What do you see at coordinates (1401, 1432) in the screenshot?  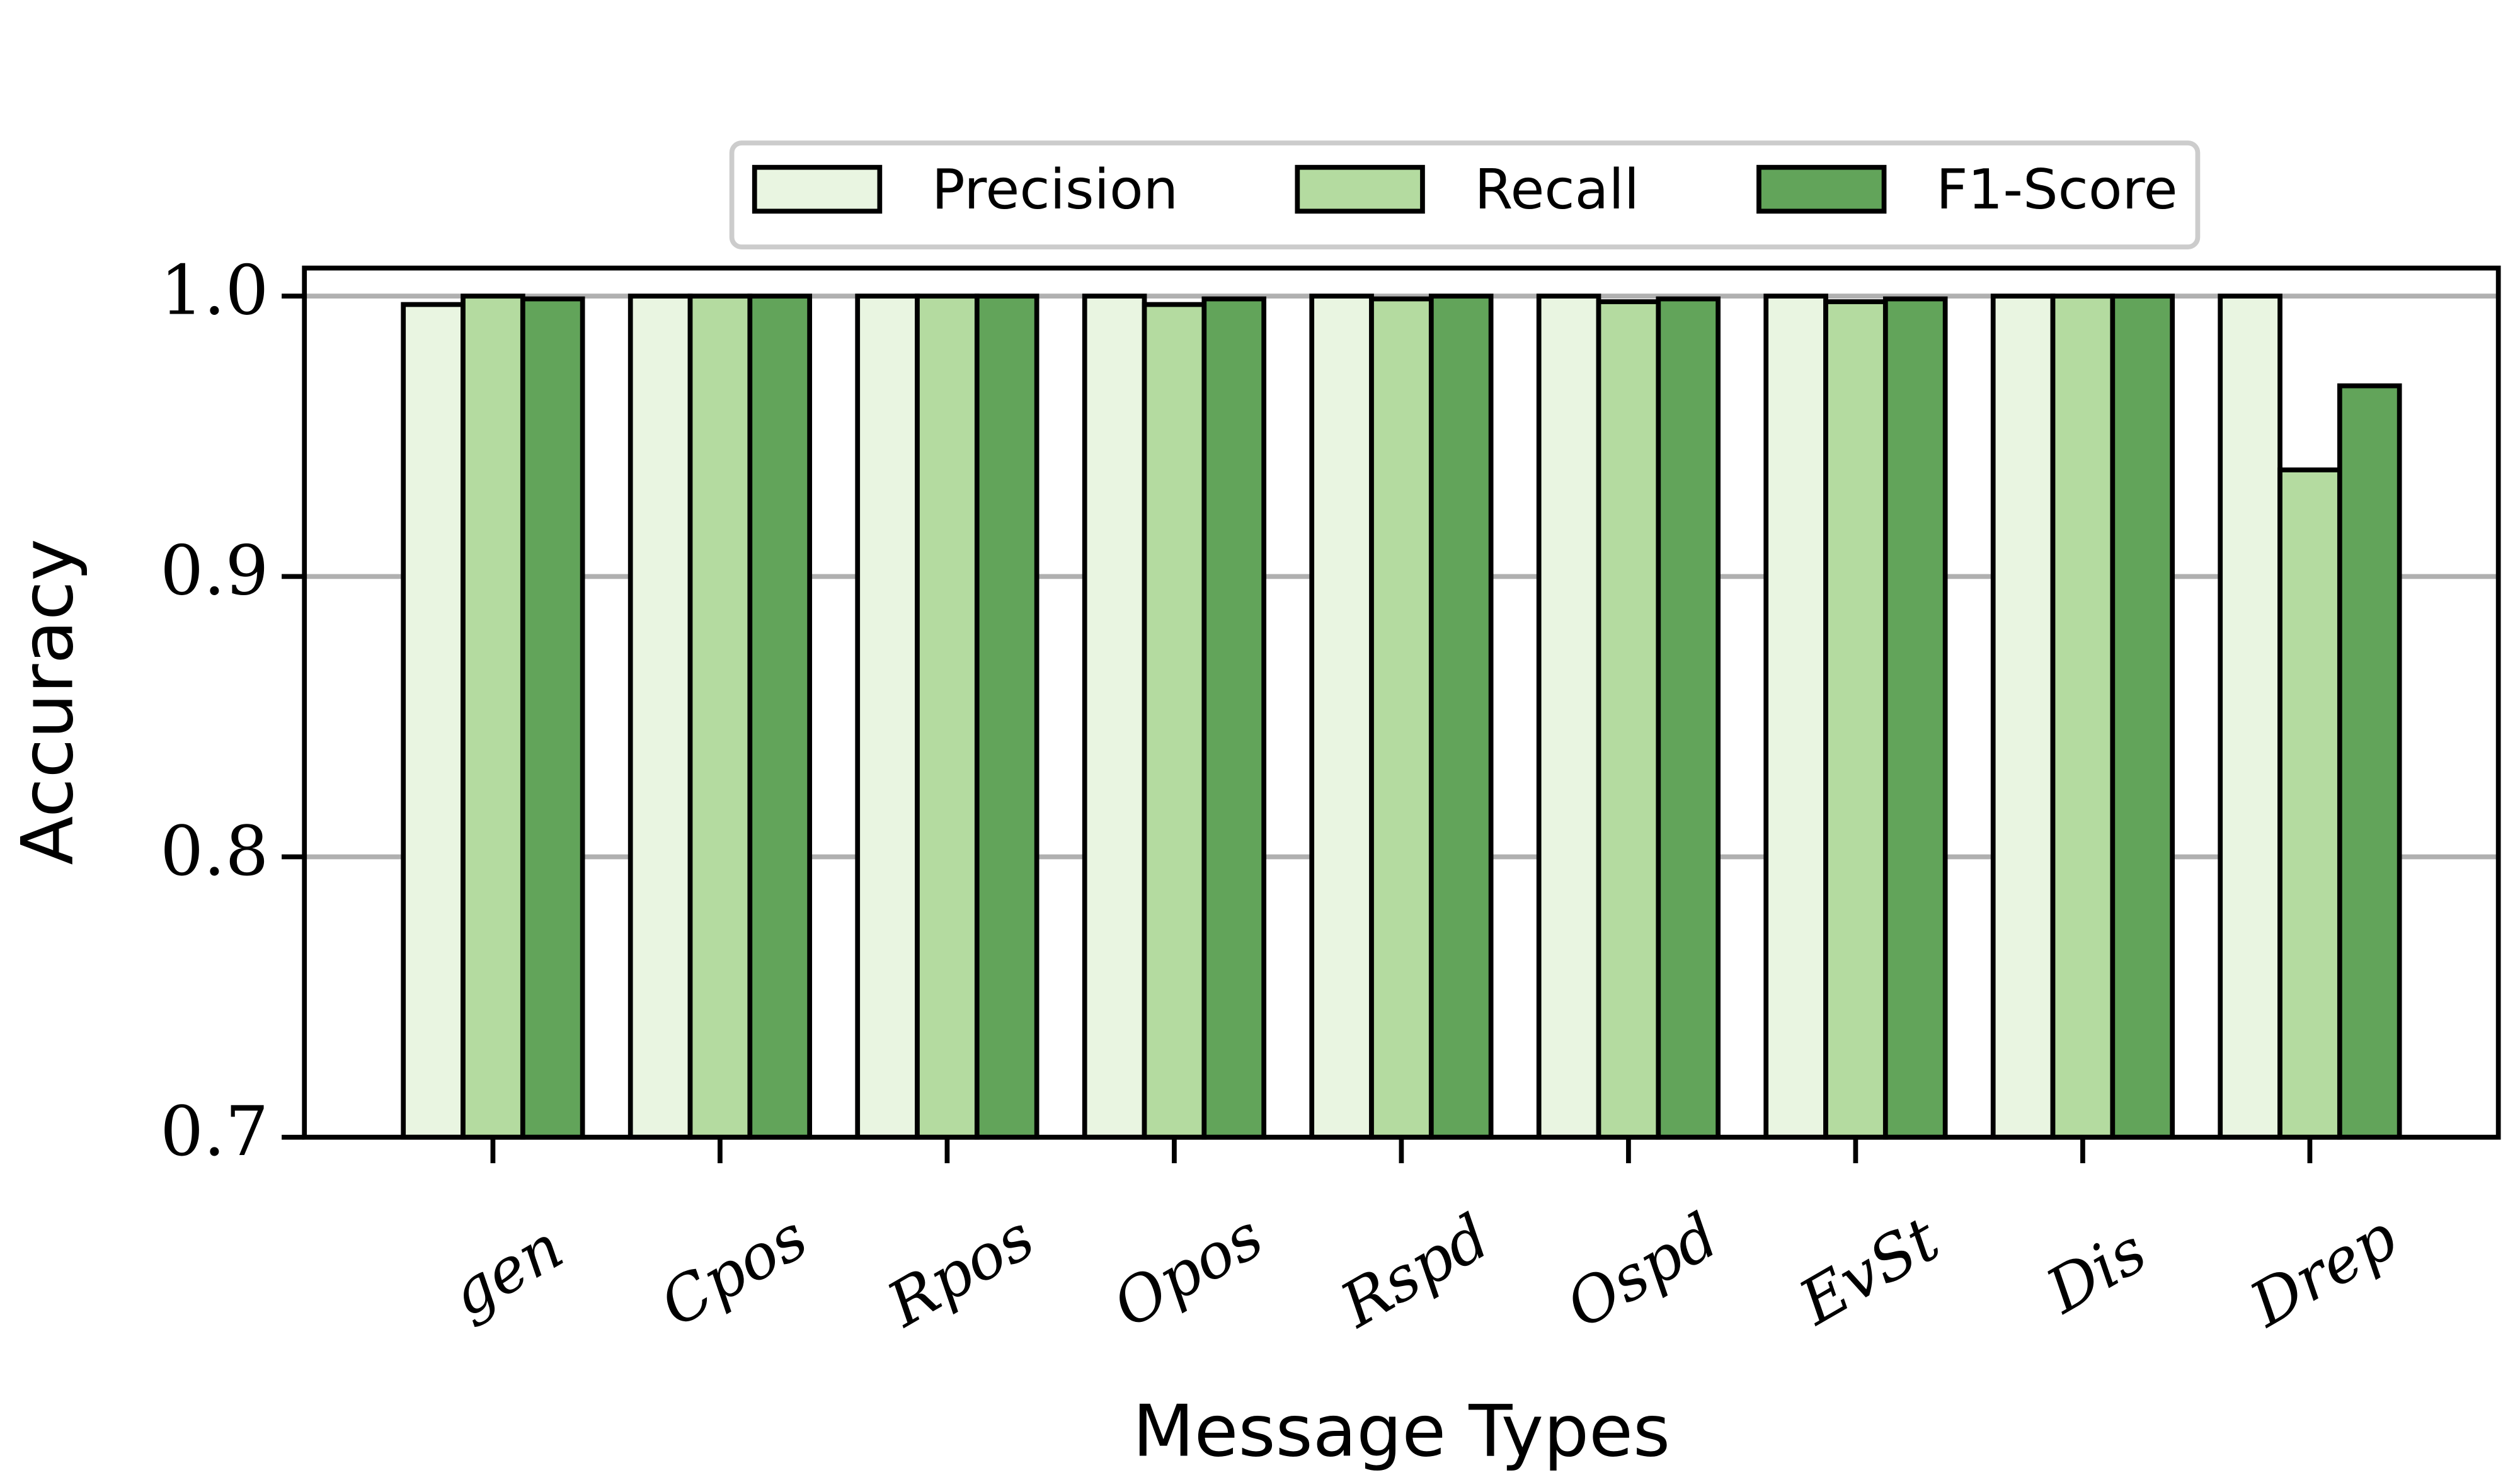 I see `x-axis-label: Message Types` at bounding box center [1401, 1432].